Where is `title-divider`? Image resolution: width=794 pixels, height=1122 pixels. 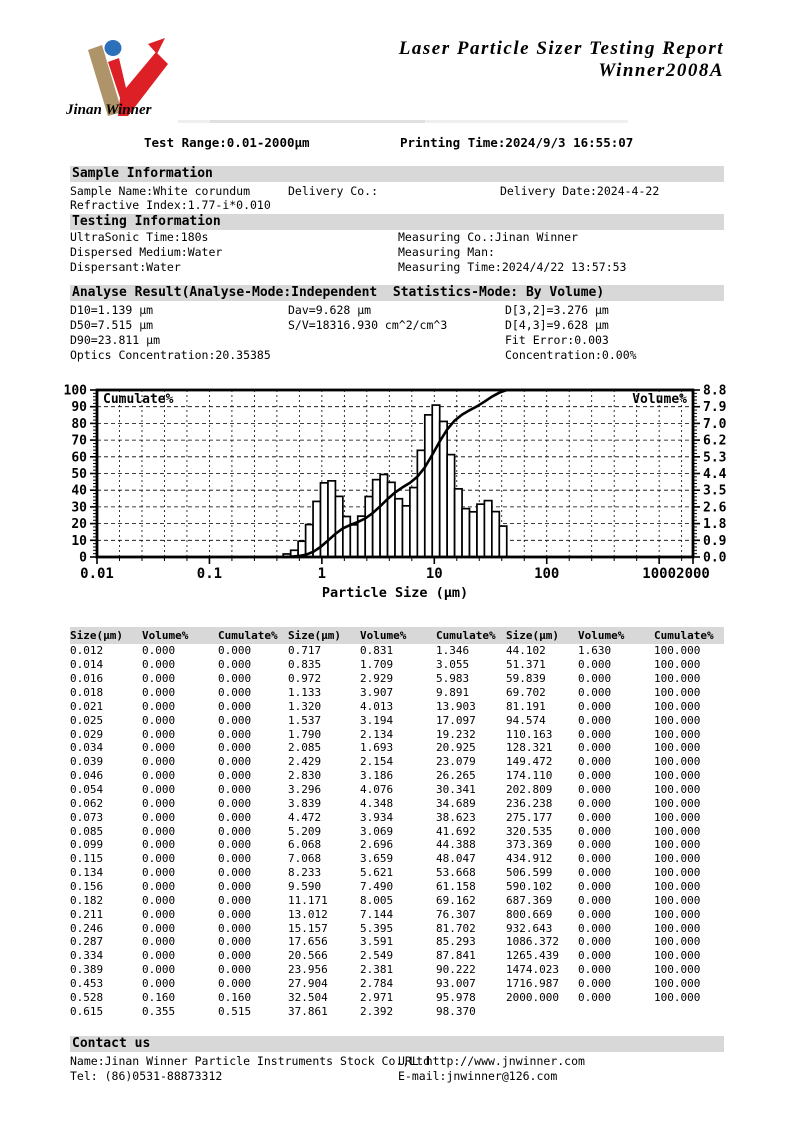 title-divider is located at coordinates (403, 121).